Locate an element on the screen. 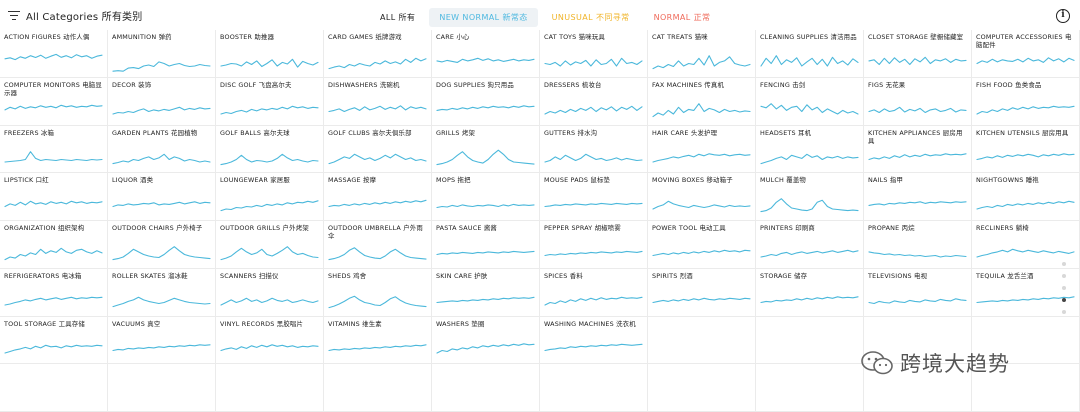 The height and width of the screenshot is (412, 1080). sparkline-panel: SKIN CARE 护肤 is located at coordinates (486, 292).